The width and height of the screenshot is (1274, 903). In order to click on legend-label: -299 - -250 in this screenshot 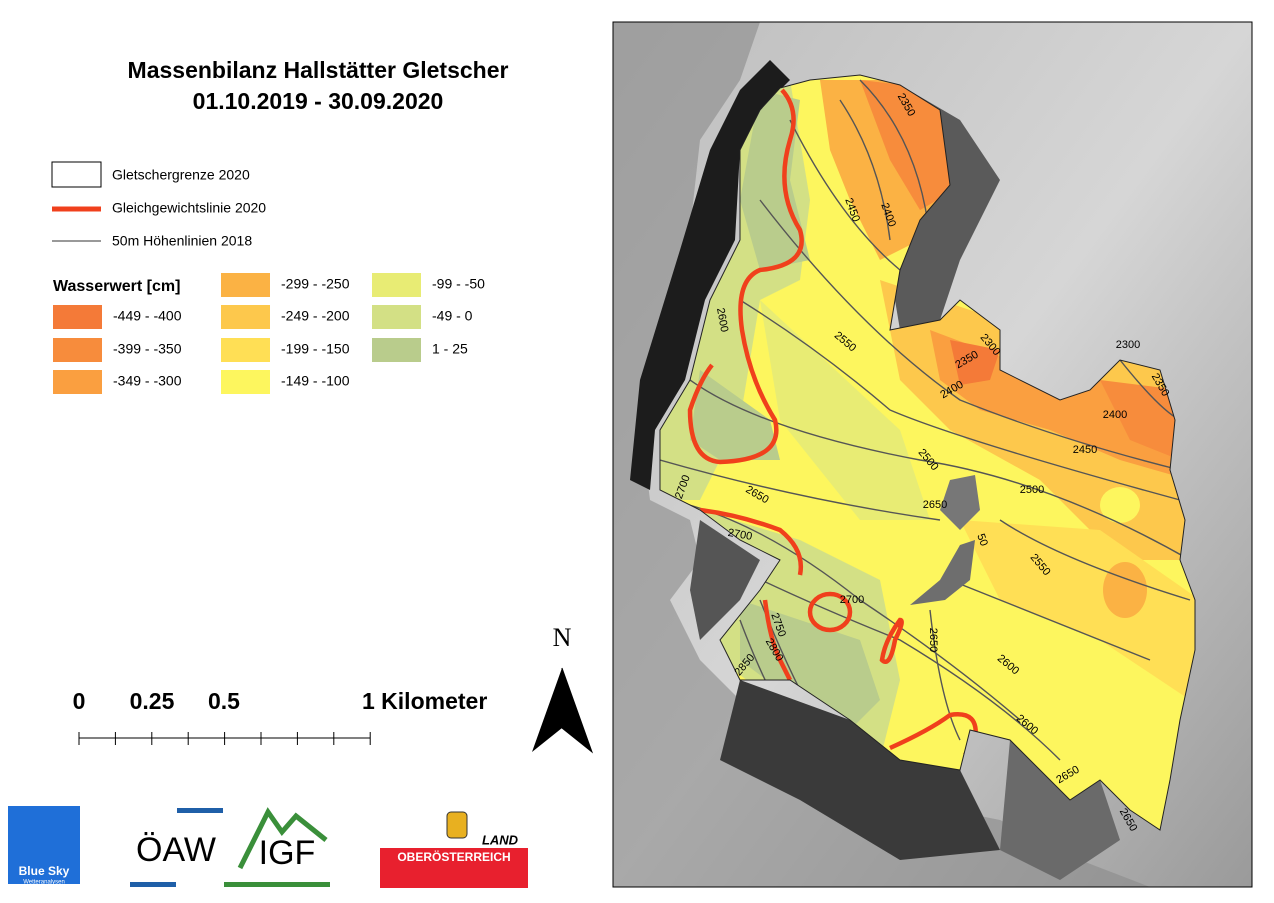, I will do `click(315, 284)`.